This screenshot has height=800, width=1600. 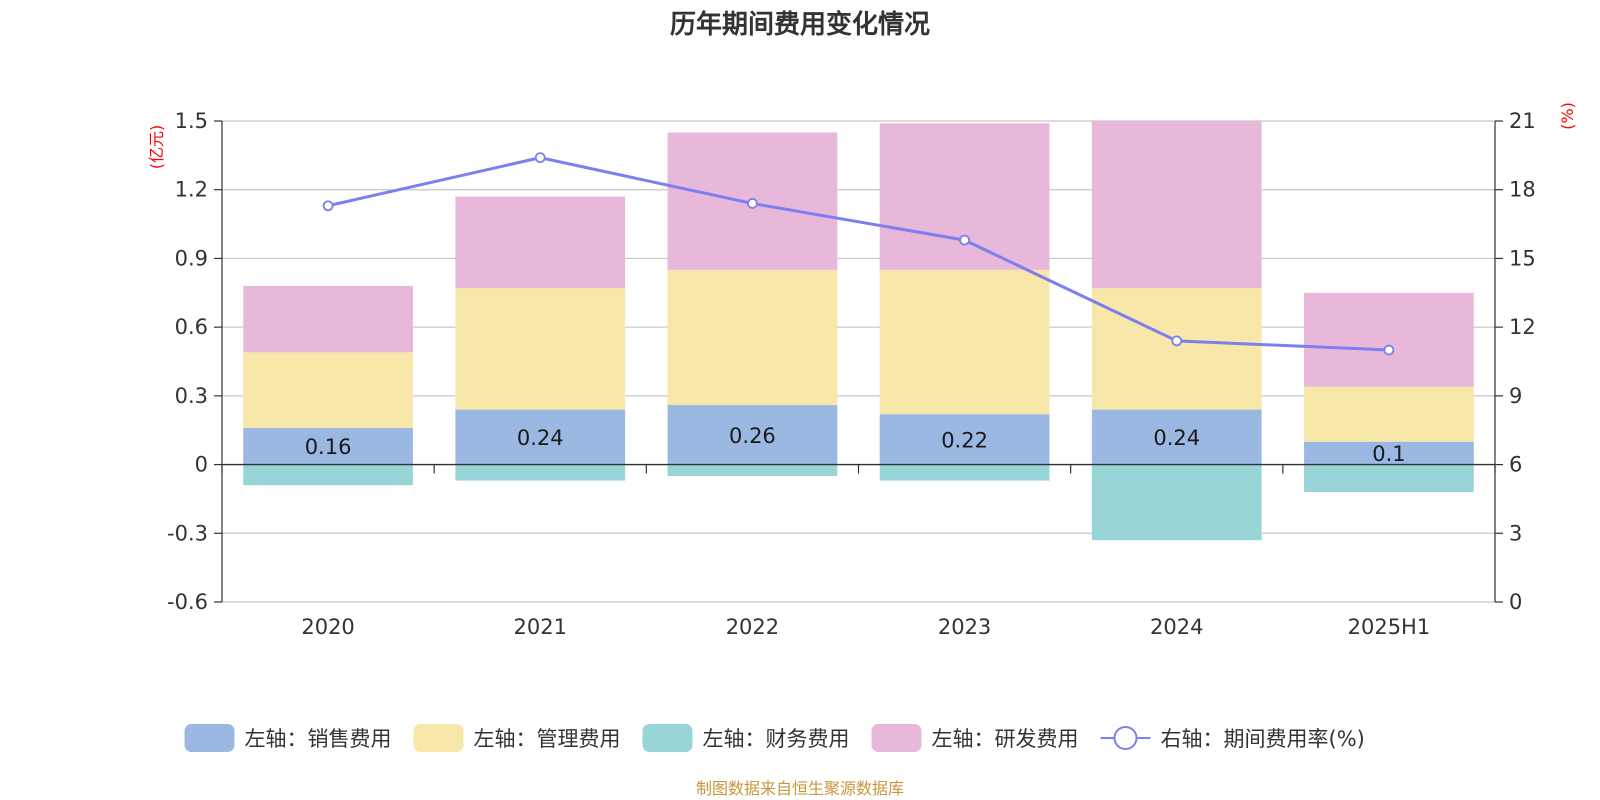 I want to click on right-tick-label: 6, so click(x=1515, y=465).